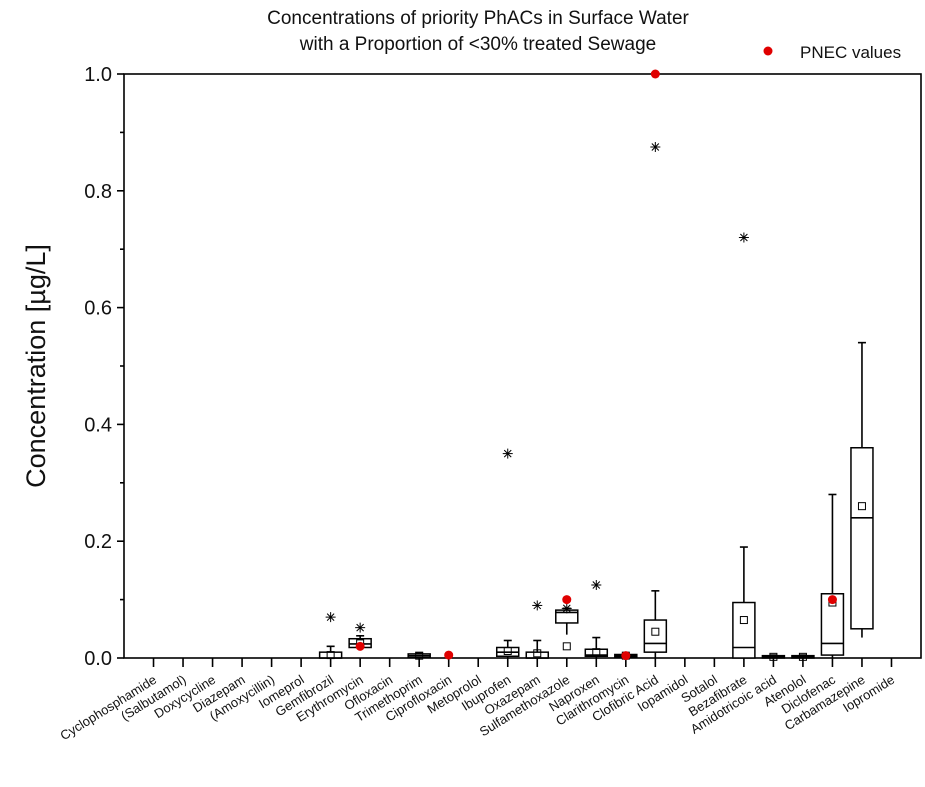 The image size is (925, 787). Describe the element at coordinates (98, 425) in the screenshot. I see `y-tick-label: 0.4` at that location.